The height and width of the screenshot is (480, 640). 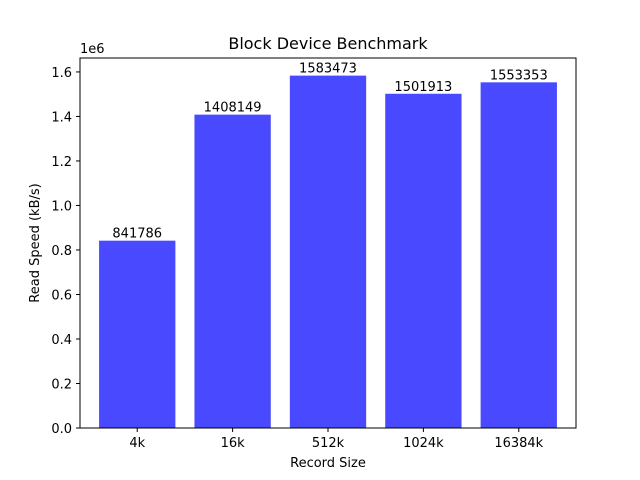 I want to click on x-tick-label-1024k: 1024k, so click(x=423, y=443).